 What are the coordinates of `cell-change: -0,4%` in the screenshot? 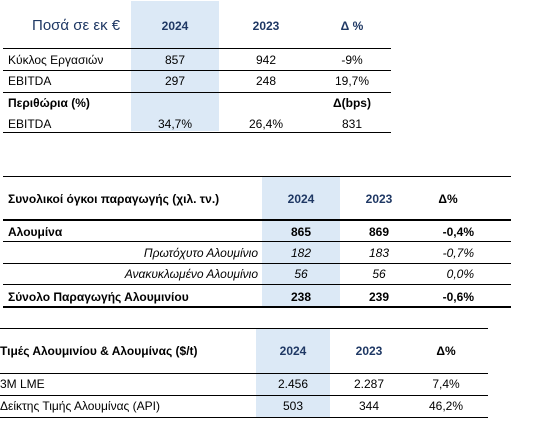 It's located at (458, 232).